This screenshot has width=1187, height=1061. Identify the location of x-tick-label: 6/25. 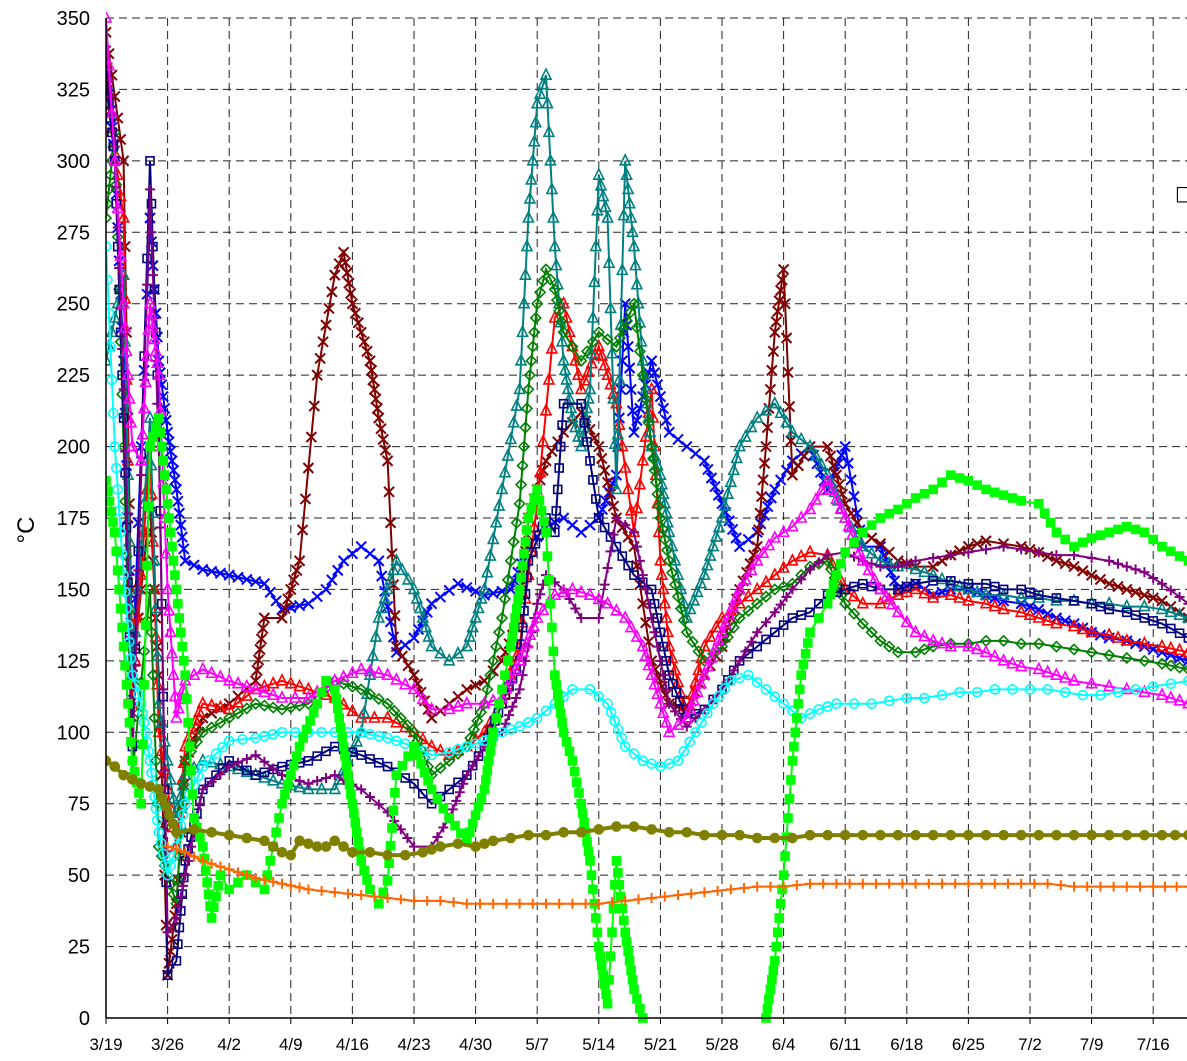
(968, 1044).